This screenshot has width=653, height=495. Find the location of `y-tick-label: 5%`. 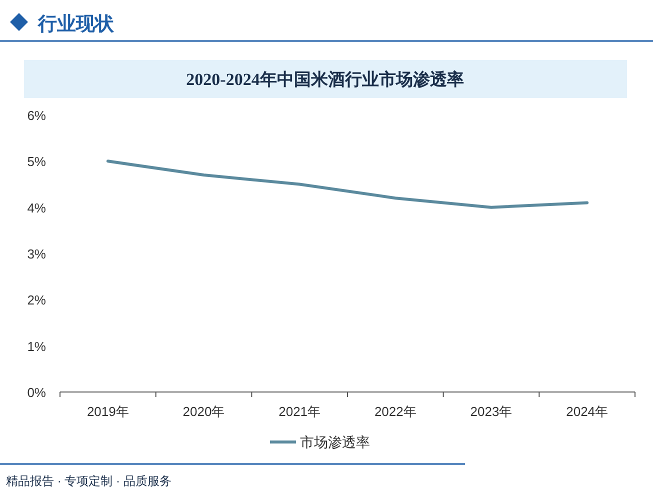

y-tick-label: 5% is located at coordinates (36, 162).